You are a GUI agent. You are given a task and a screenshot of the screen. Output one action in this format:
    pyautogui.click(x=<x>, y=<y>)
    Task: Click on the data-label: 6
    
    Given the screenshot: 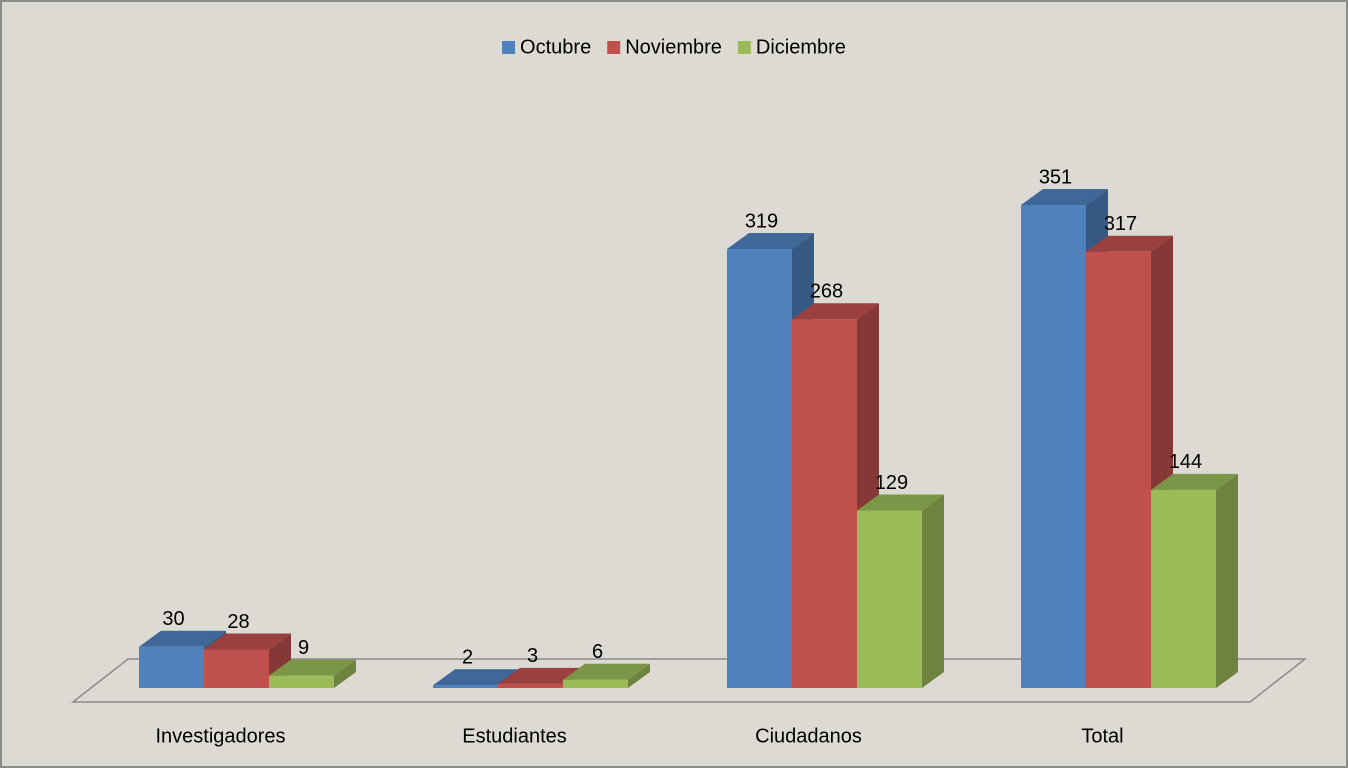 What is the action you would take?
    pyautogui.click(x=597, y=652)
    